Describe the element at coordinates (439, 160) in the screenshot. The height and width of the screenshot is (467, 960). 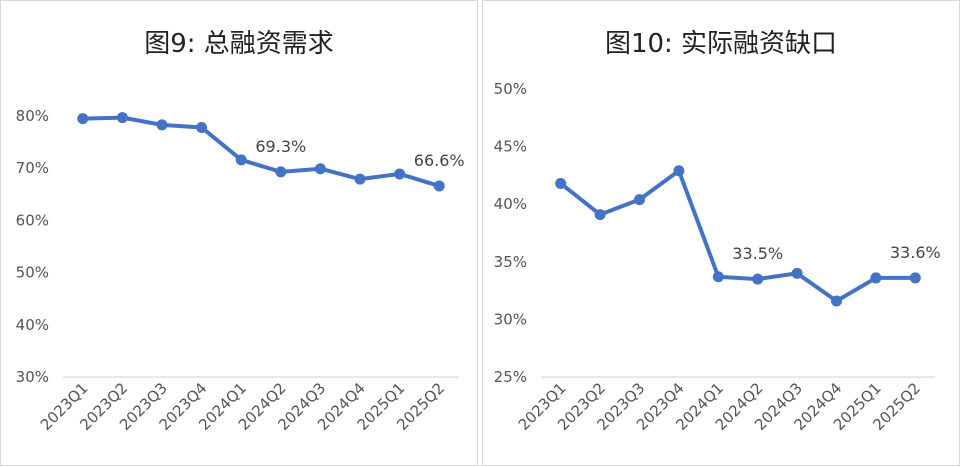
I see `data-label: 66.6%` at that location.